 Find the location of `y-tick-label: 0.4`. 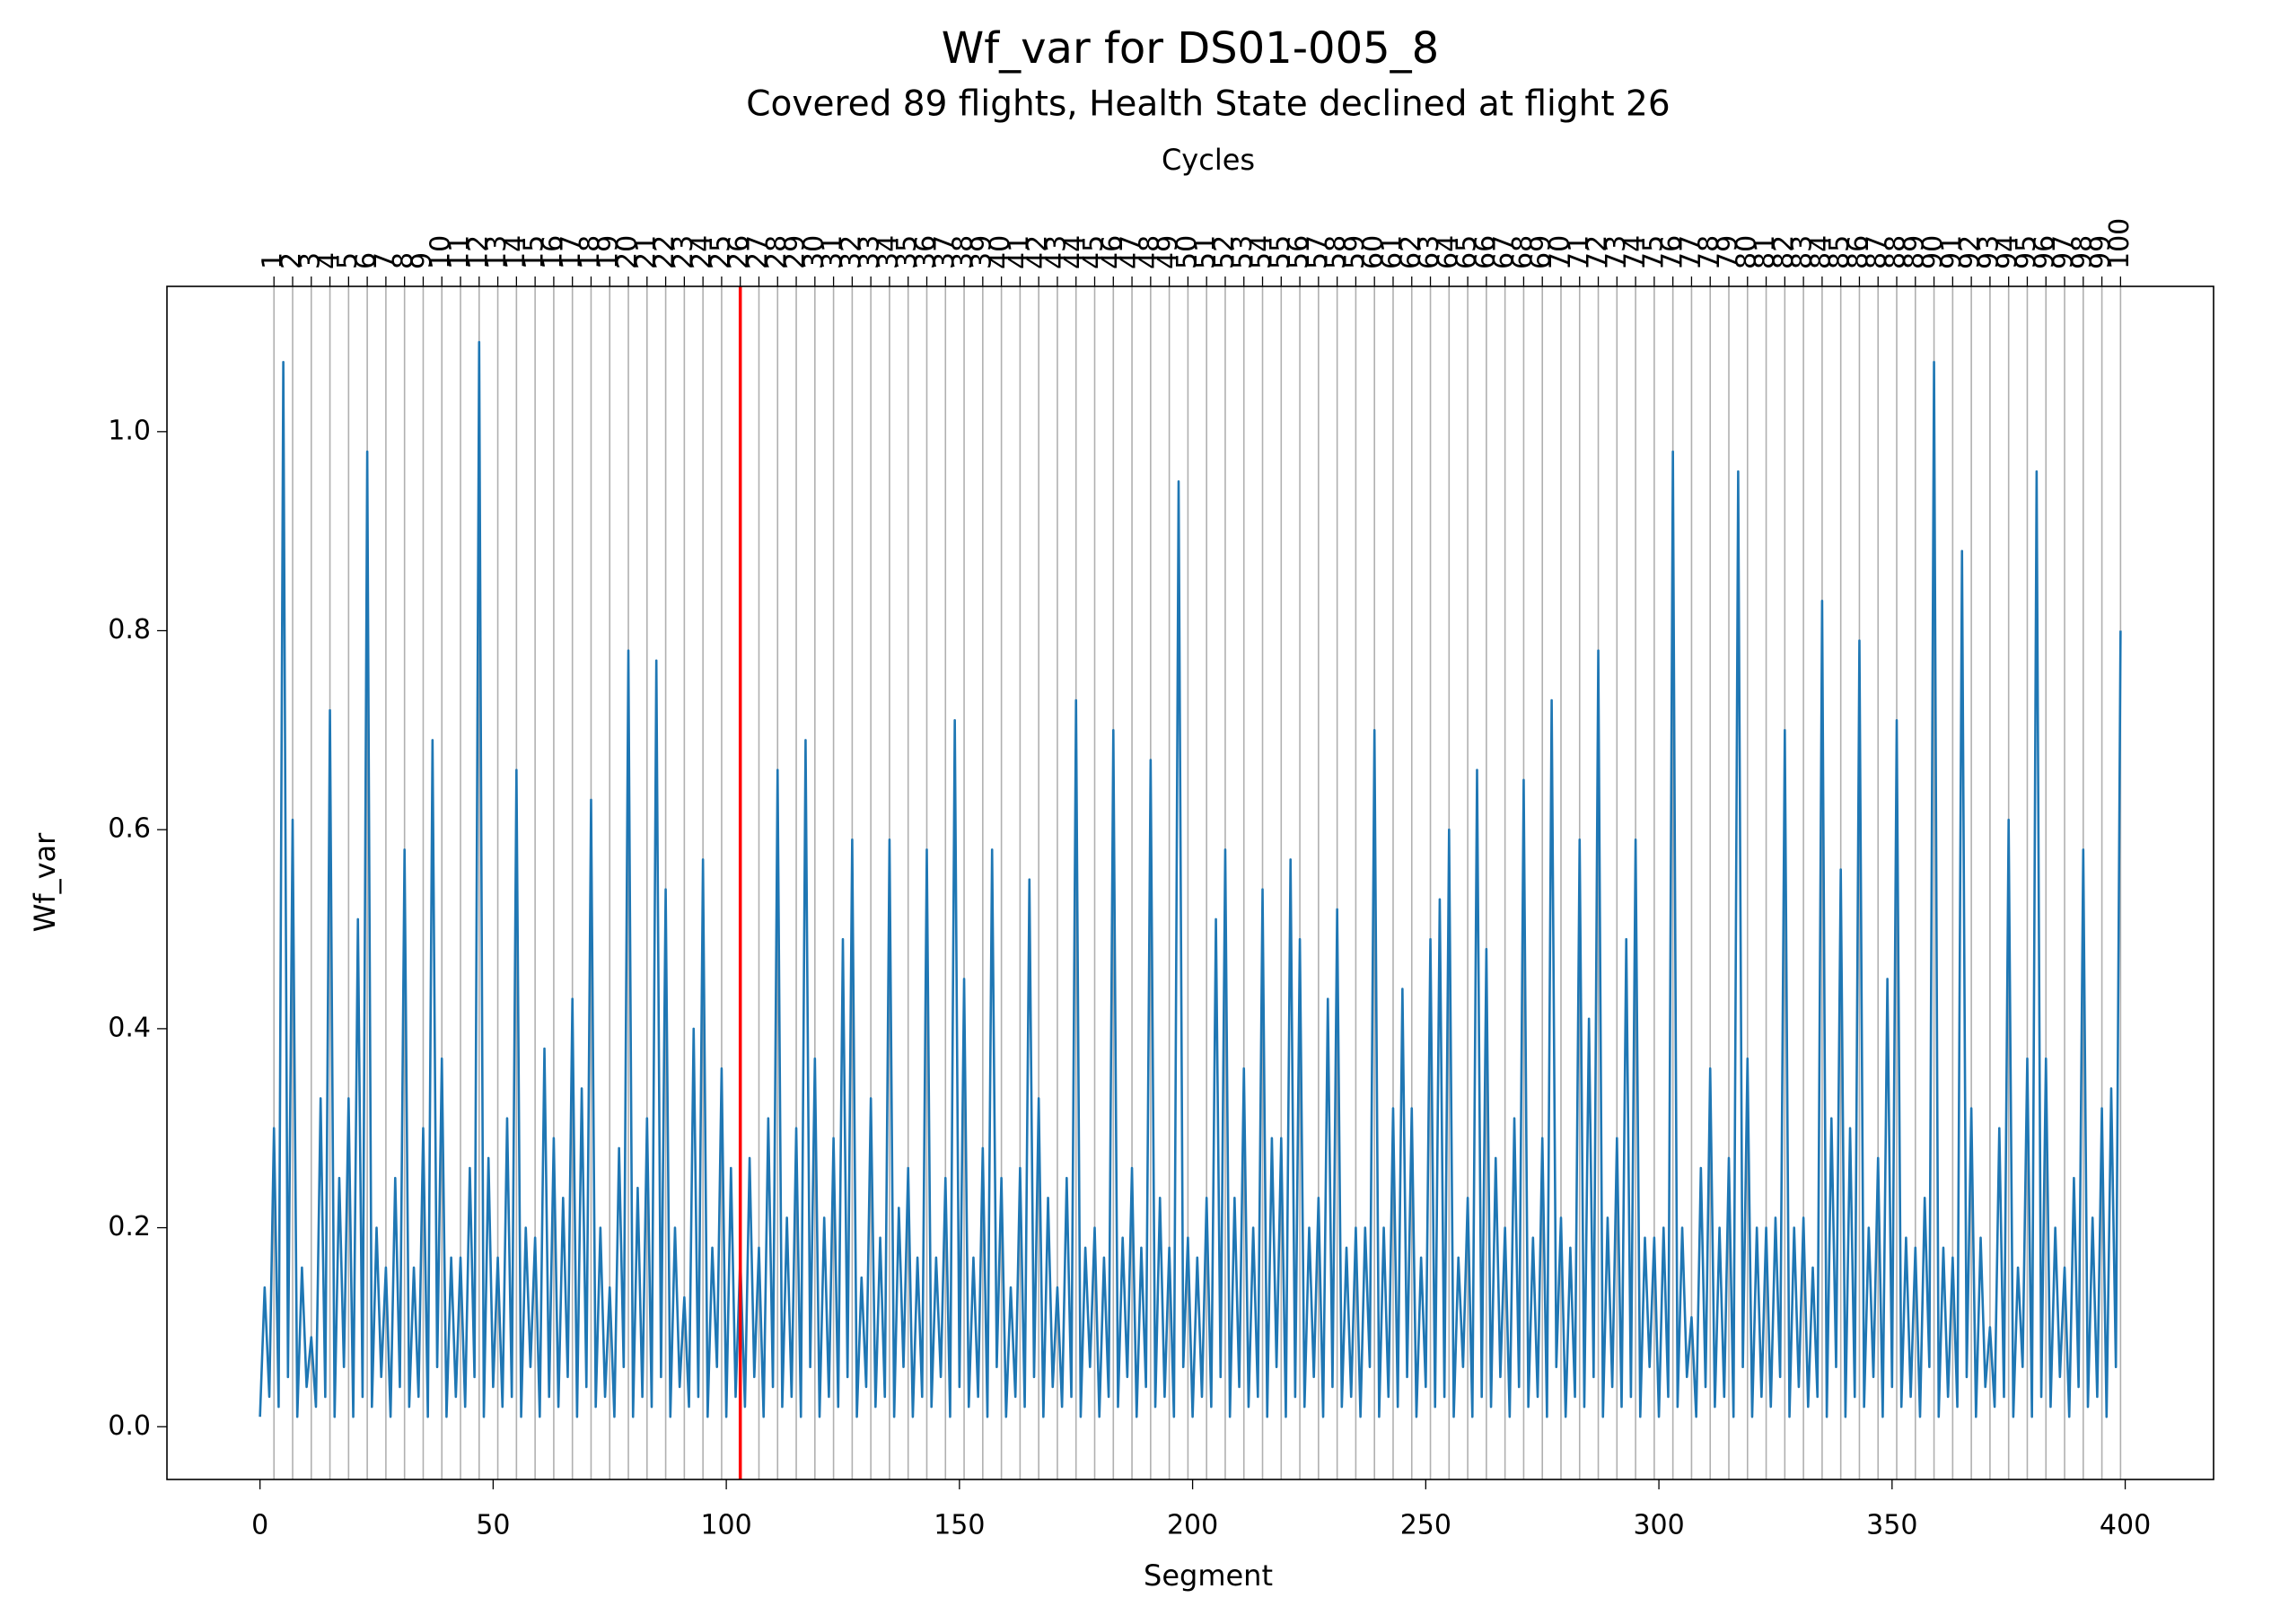

y-tick-label: 0.4 is located at coordinates (129, 1027).